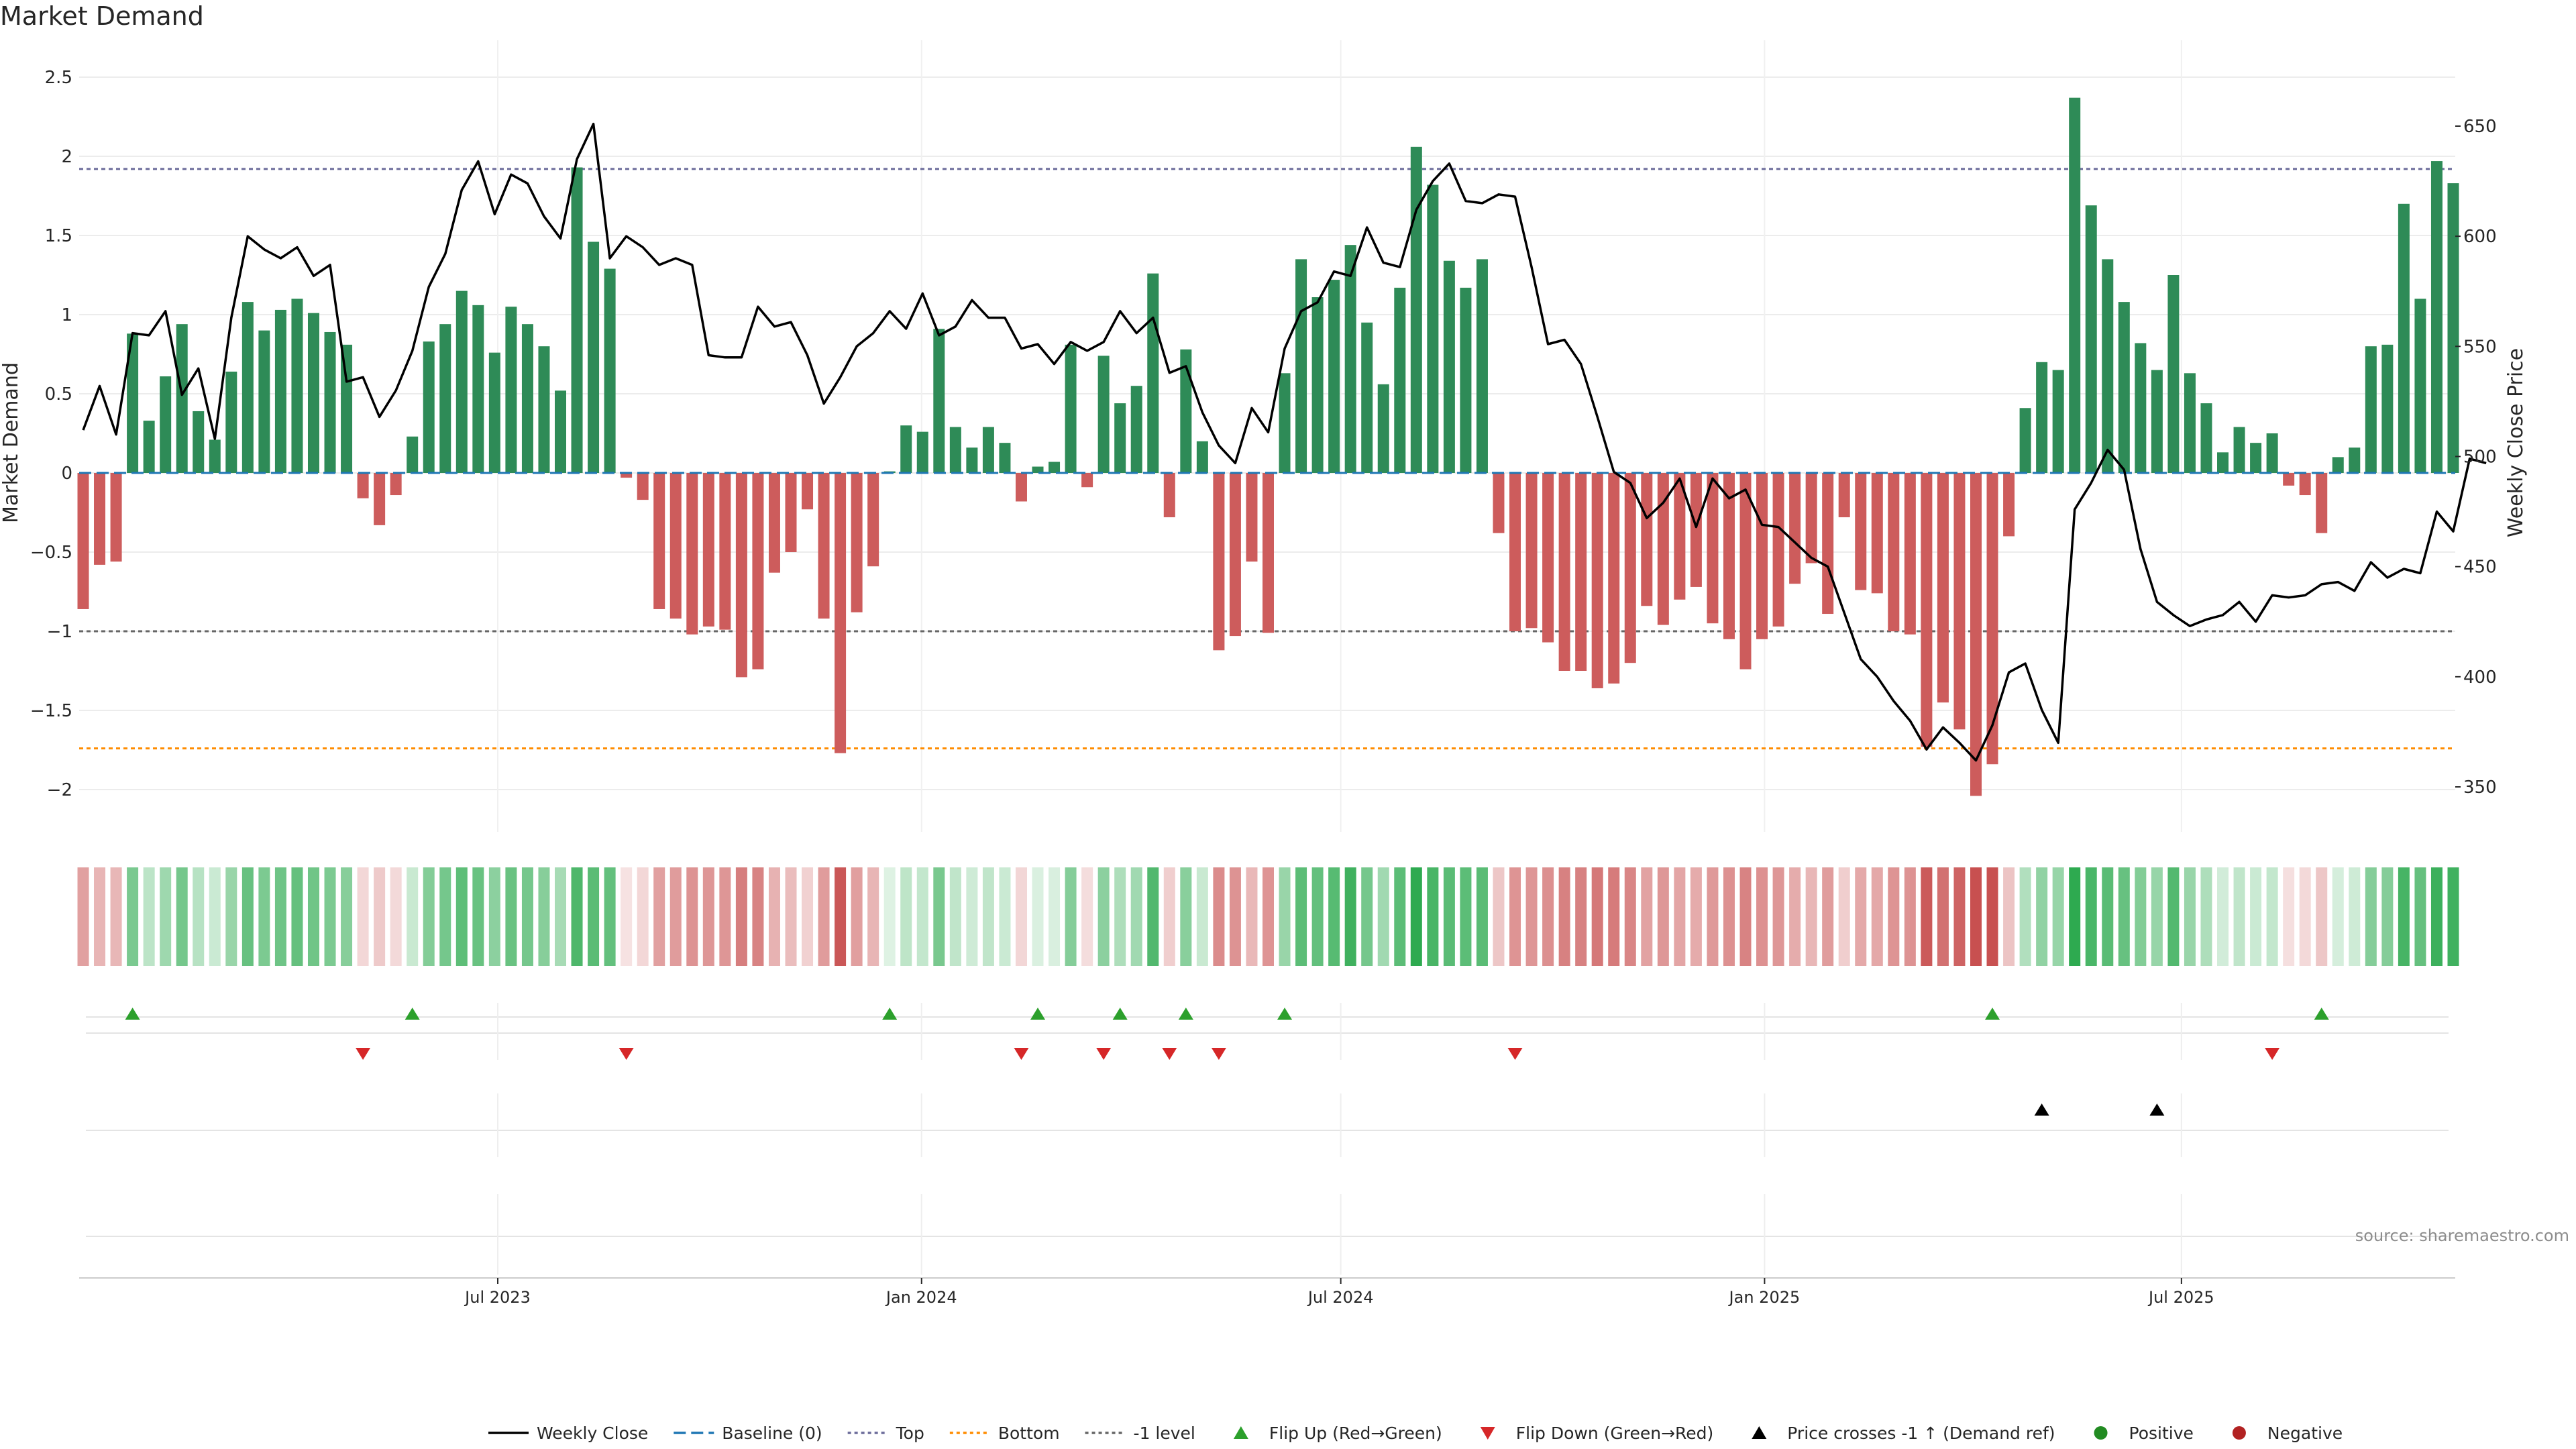 This screenshot has height=1449, width=2576. Describe the element at coordinates (1615, 1433) in the screenshot. I see `legend-label: Flip Down (Green→Red)` at that location.